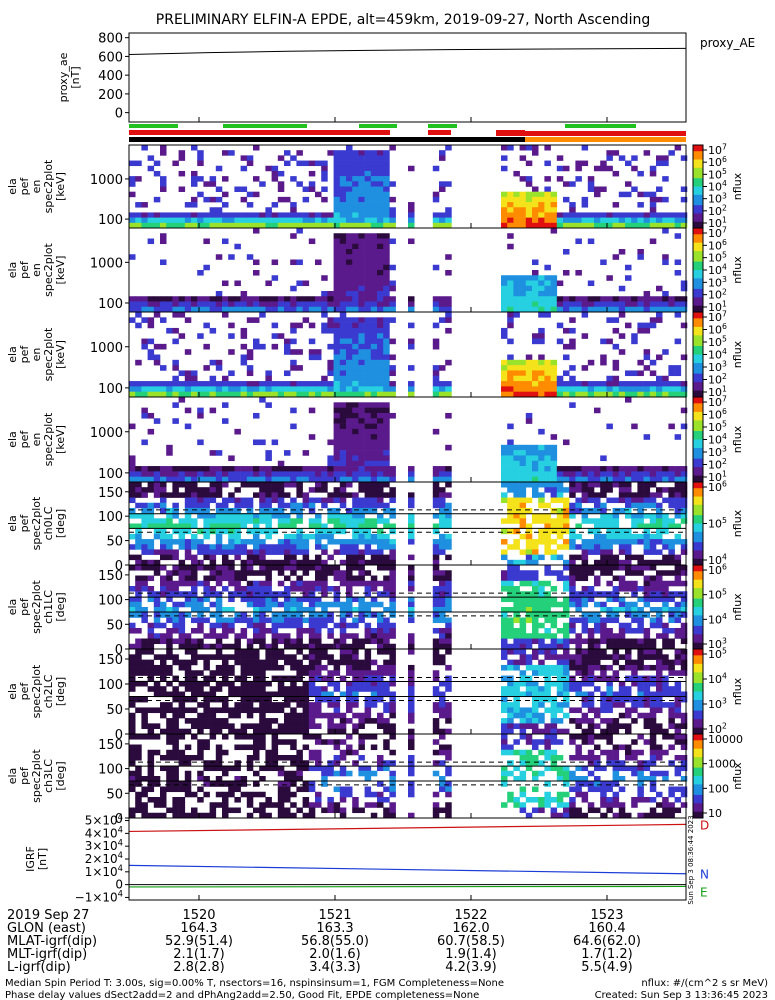  I want to click on y-tick-label: 0, so click(119, 650).